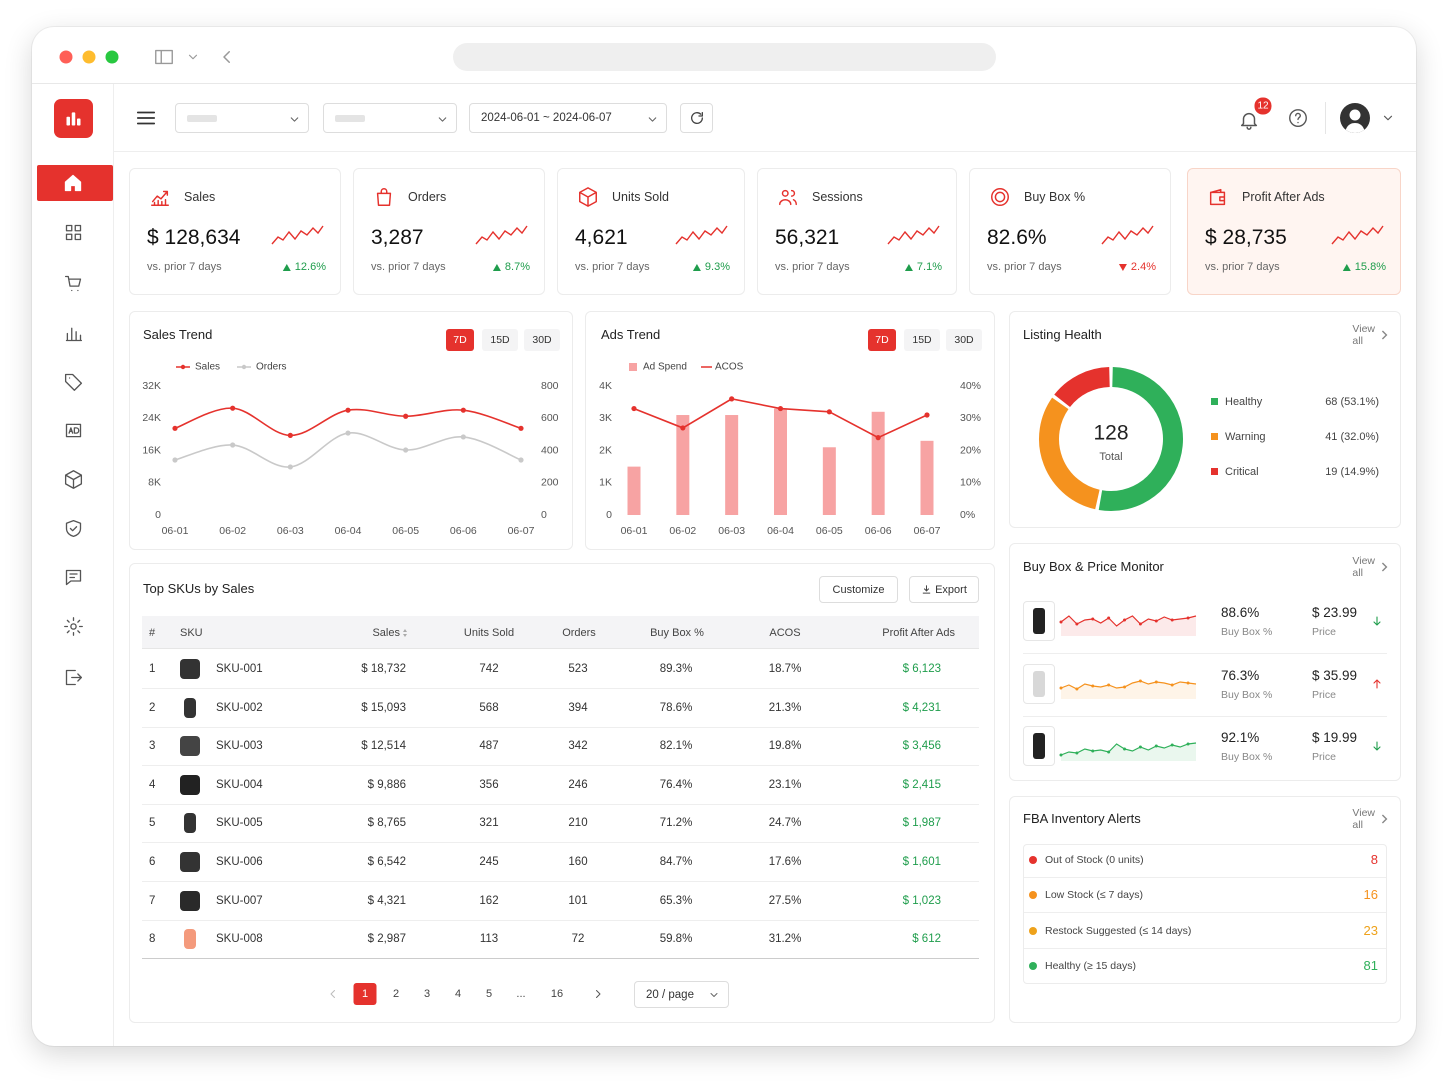 The image size is (1448, 1086). What do you see at coordinates (1214, 401) in the screenshot?
I see `legend-swatch` at bounding box center [1214, 401].